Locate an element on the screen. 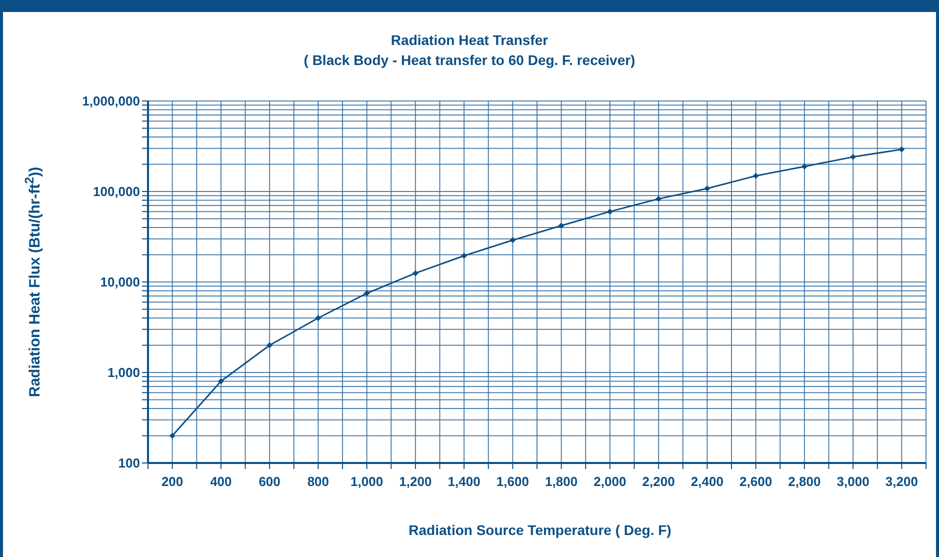 Image resolution: width=939 pixels, height=557 pixels. x-tick-label: 2,000 is located at coordinates (610, 482).